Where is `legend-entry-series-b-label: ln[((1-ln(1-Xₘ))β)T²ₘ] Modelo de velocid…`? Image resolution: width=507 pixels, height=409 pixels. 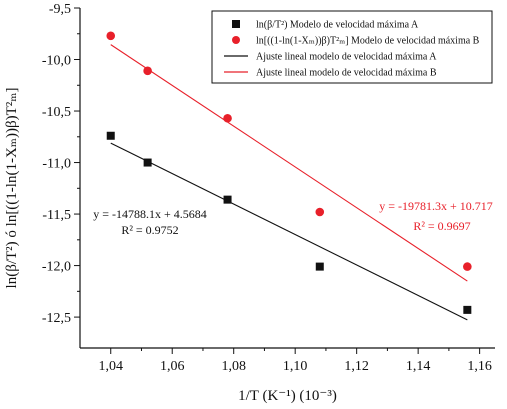 legend-entry-series-b-label: ln[((1-ln(1-Xₘ))β)T²ₘ] Modelo de velocid… is located at coordinates (368, 41).